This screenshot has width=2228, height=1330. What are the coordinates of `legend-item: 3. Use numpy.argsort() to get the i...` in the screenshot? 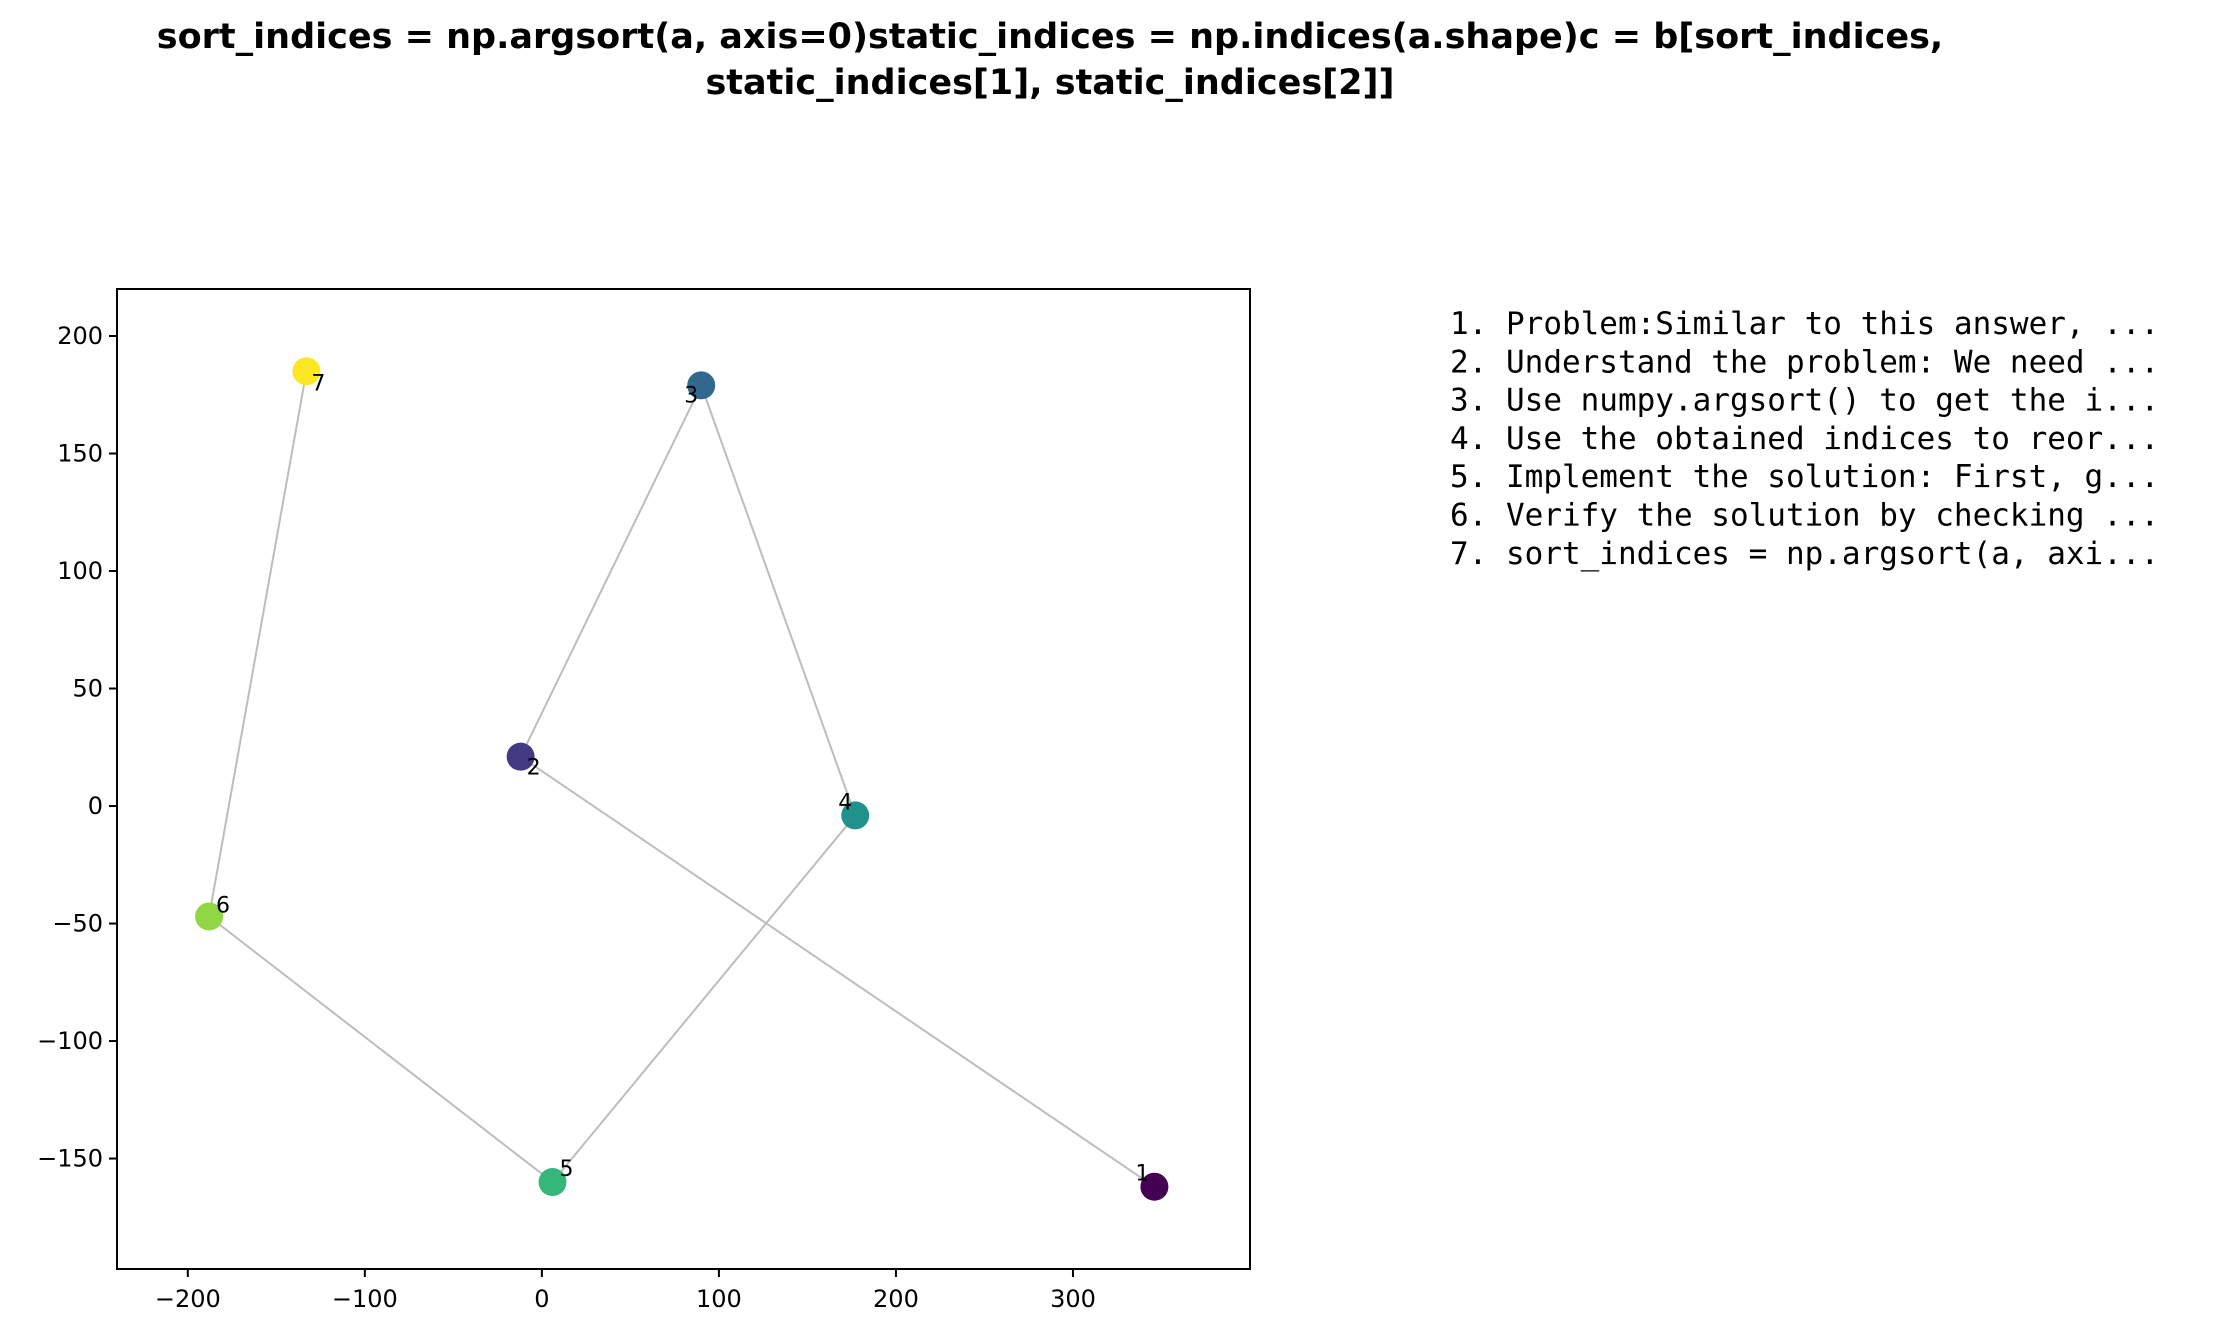 It's located at (1804, 401).